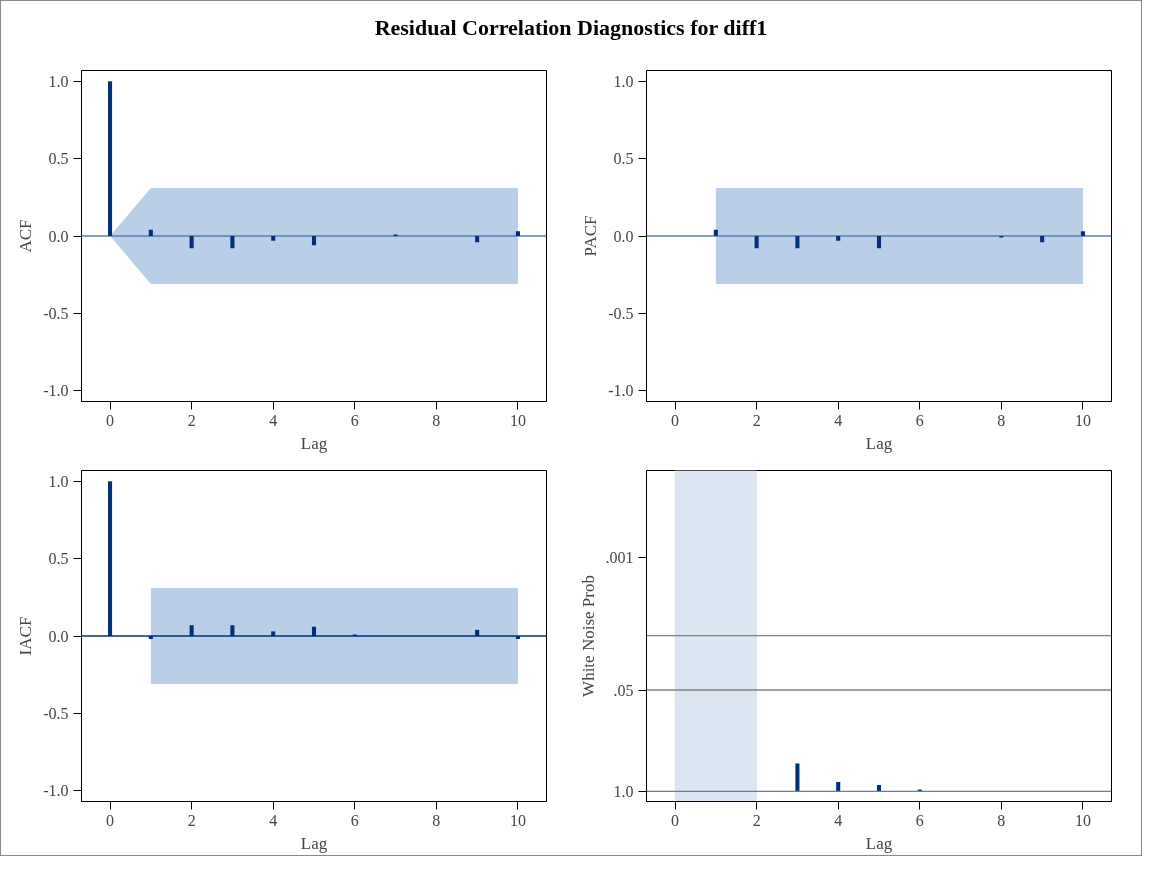  I want to click on y-axis-title: IACF, so click(26, 636).